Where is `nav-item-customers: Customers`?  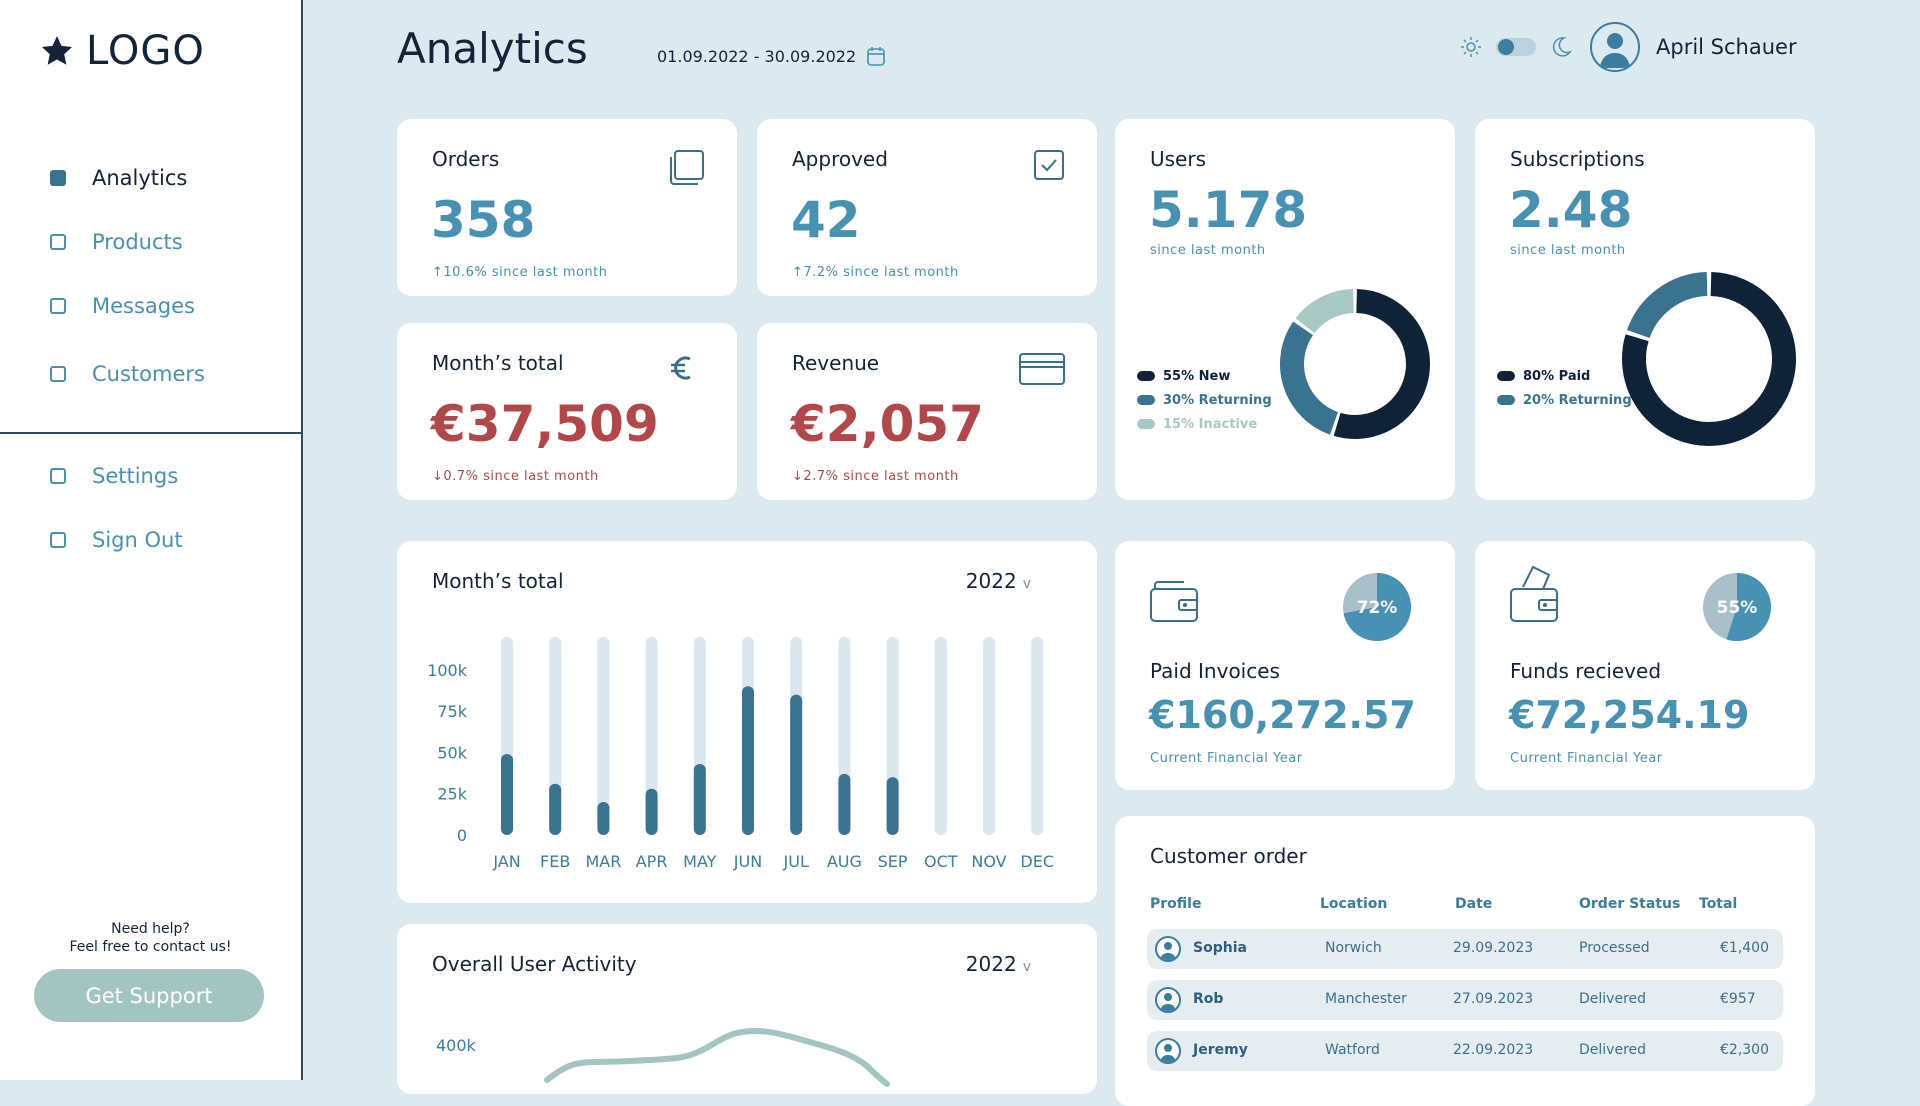
nav-item-customers: Customers is located at coordinates (127, 374).